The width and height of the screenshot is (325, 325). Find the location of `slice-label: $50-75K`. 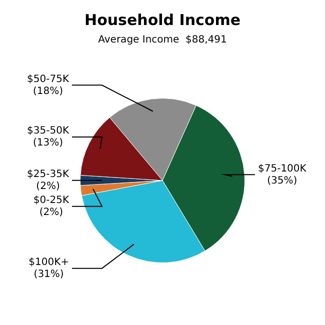

slice-label: $50-75K is located at coordinates (48, 79).